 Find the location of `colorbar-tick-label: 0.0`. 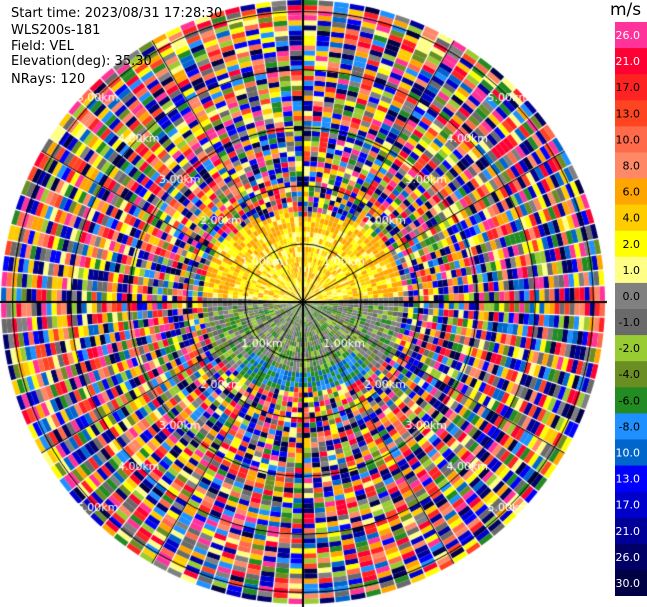

colorbar-tick-label: 0.0 is located at coordinates (632, 296).